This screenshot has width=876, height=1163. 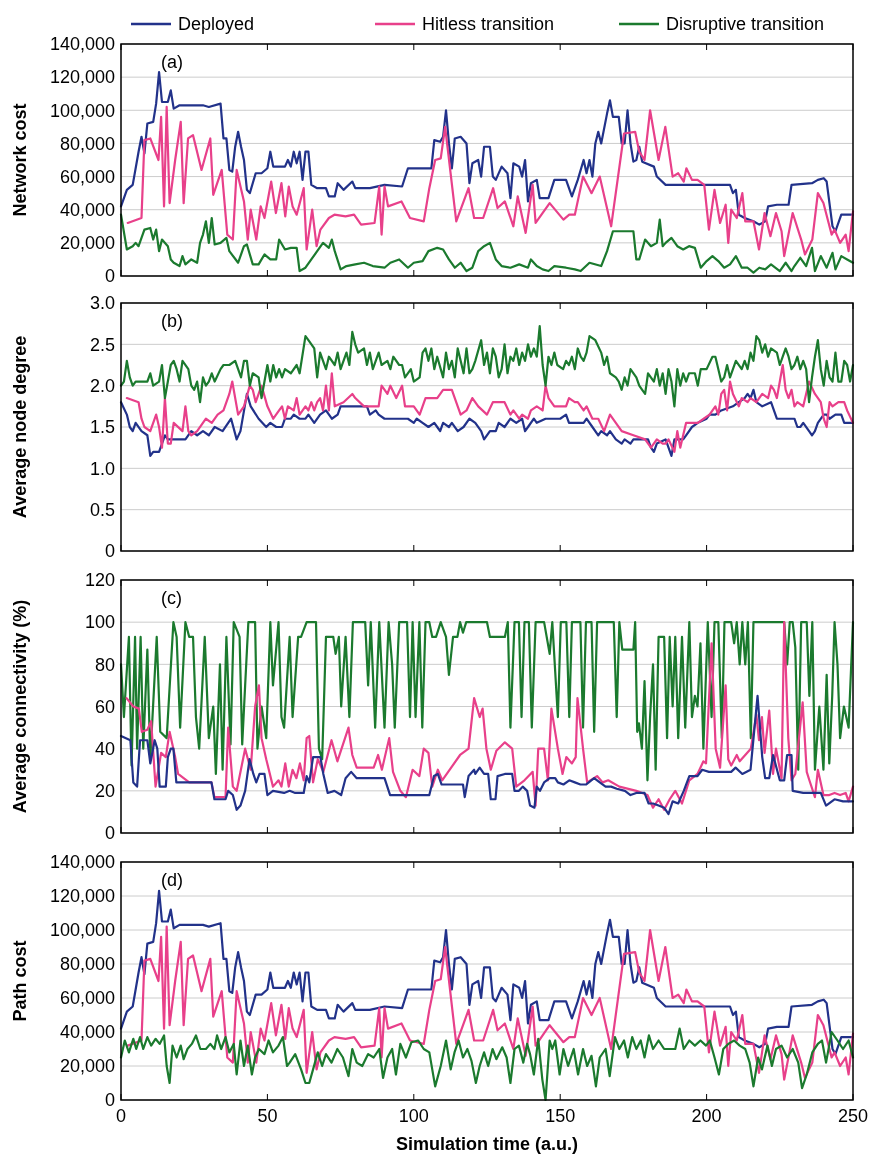 What do you see at coordinates (102, 509) in the screenshot?
I see `y-tick-label: 0.5` at bounding box center [102, 509].